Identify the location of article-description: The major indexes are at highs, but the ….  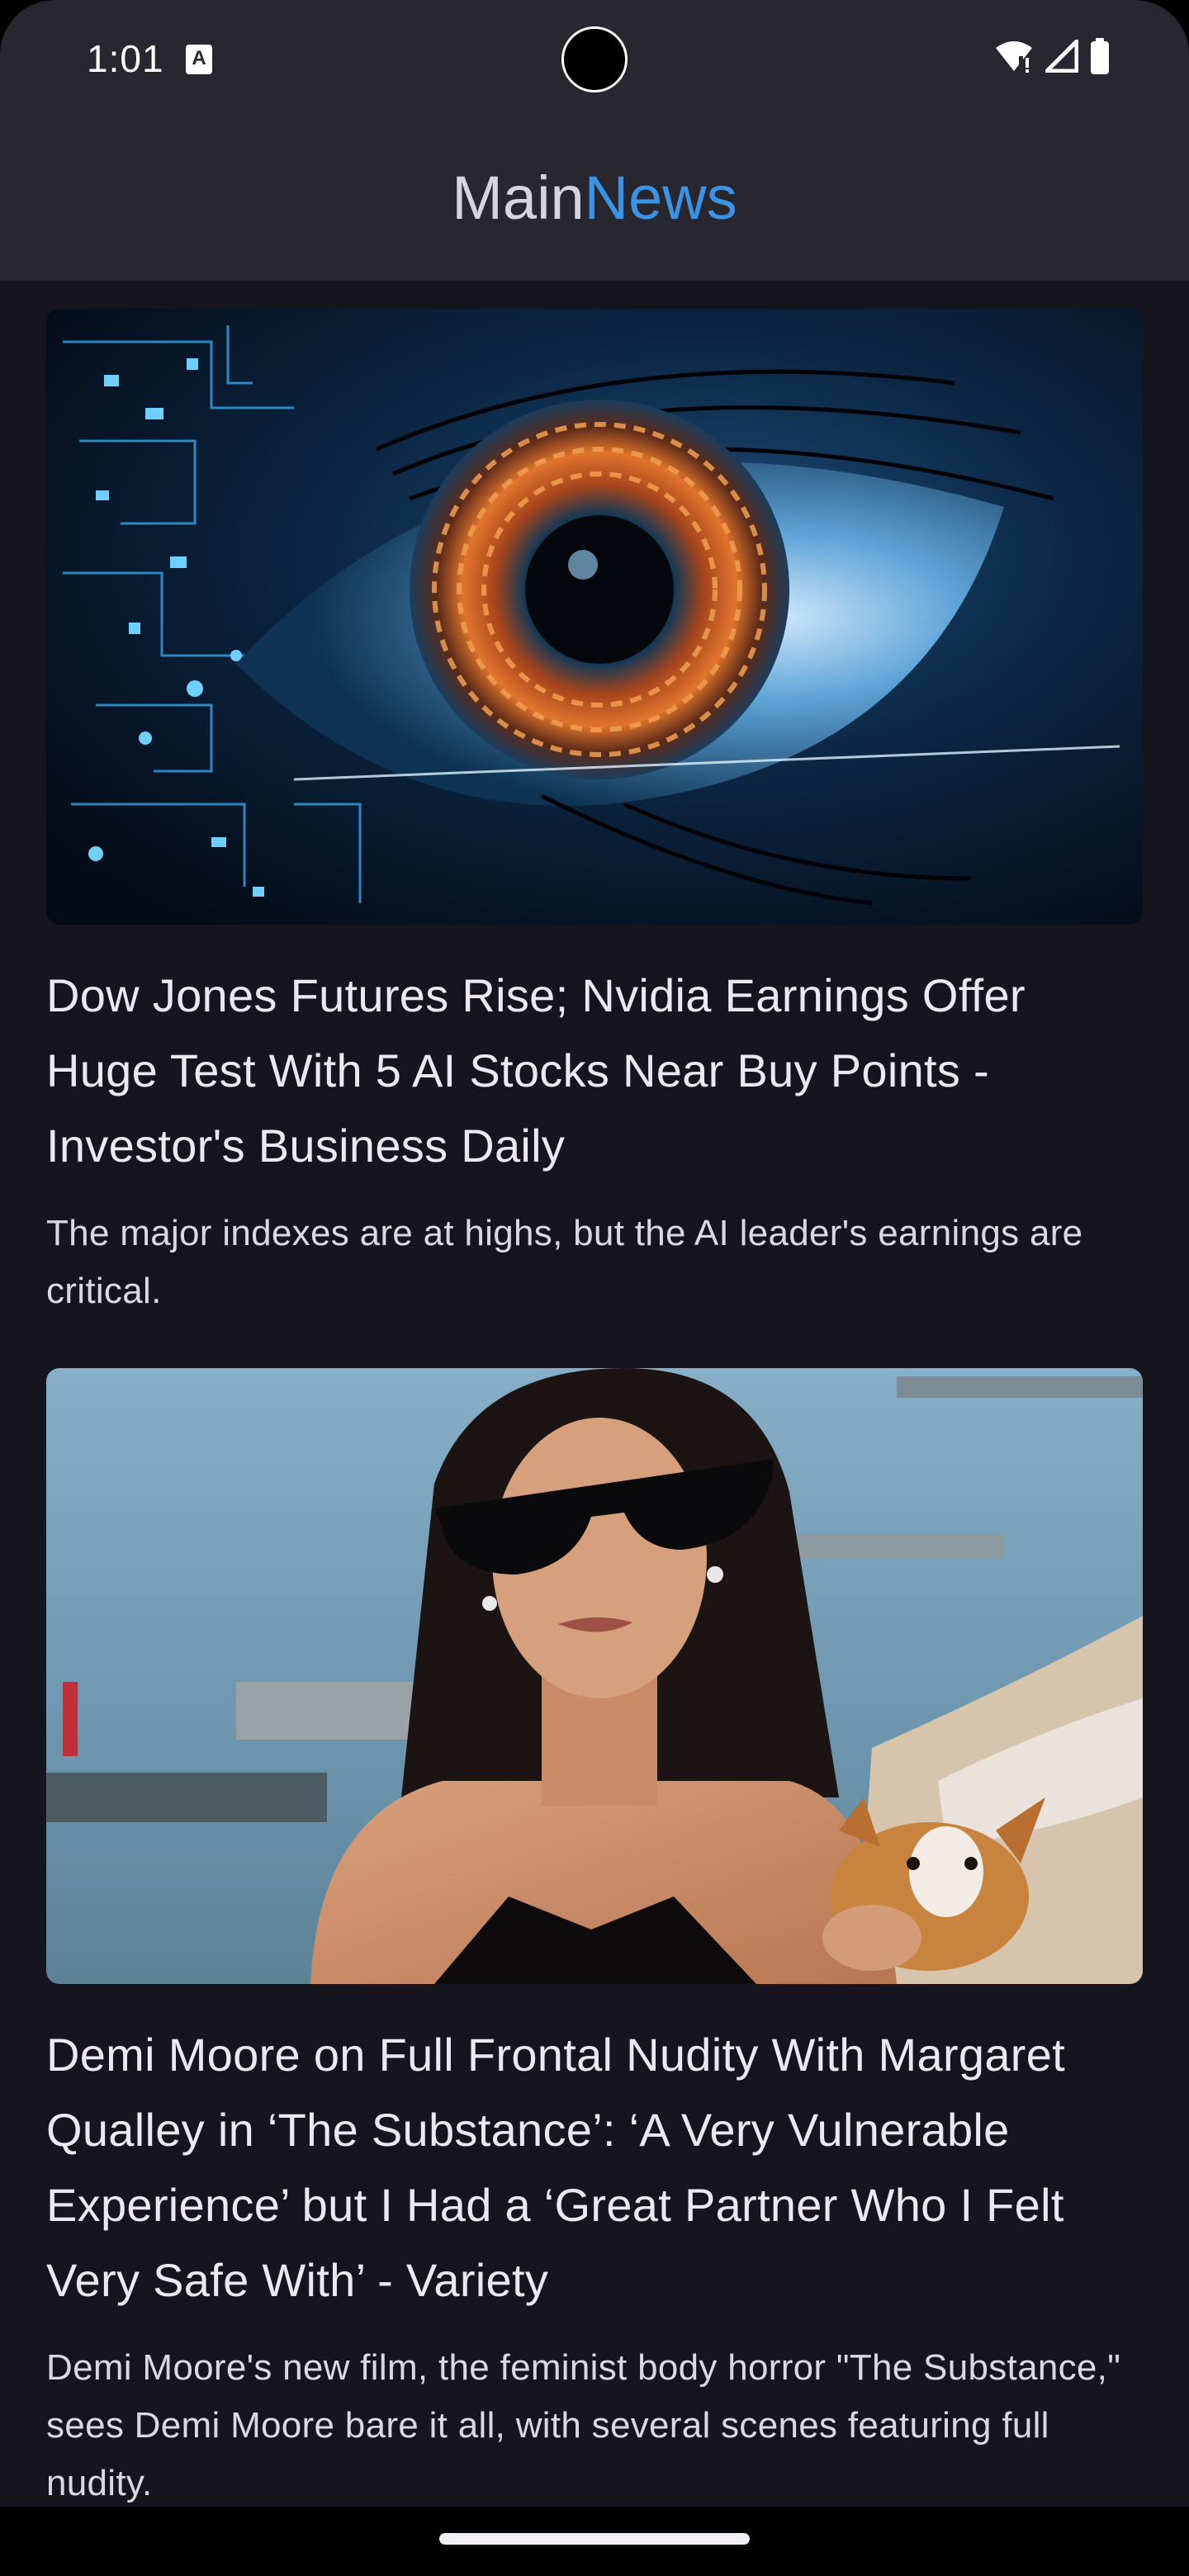
(564, 1262).